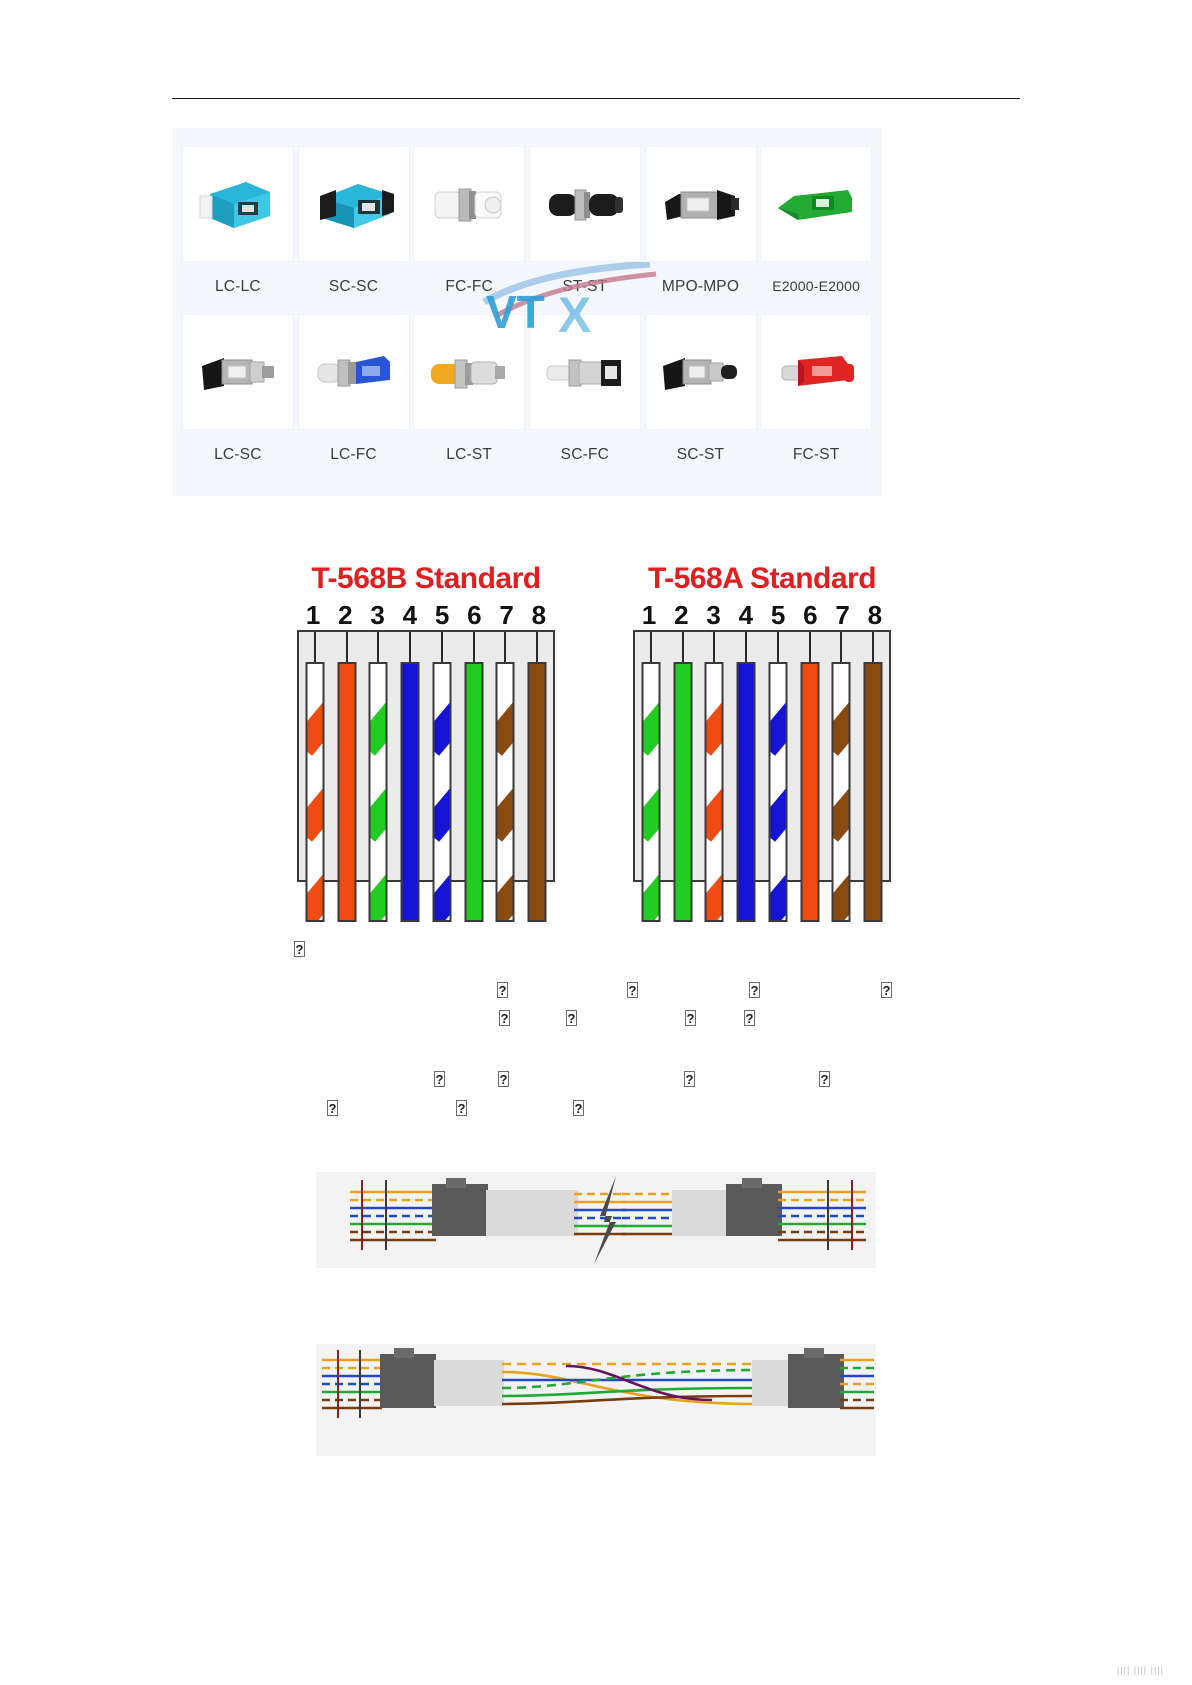  I want to click on wire-brown, so click(537, 792).